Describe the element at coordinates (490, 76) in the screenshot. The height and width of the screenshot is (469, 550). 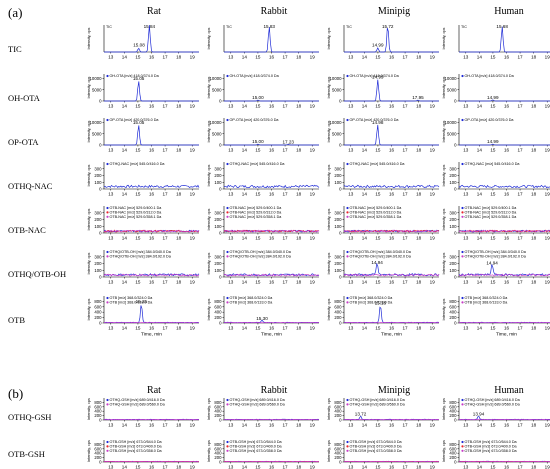
I see `legend-entry: OH-OTA [m/z] 418.0/374.0 Da` at that location.